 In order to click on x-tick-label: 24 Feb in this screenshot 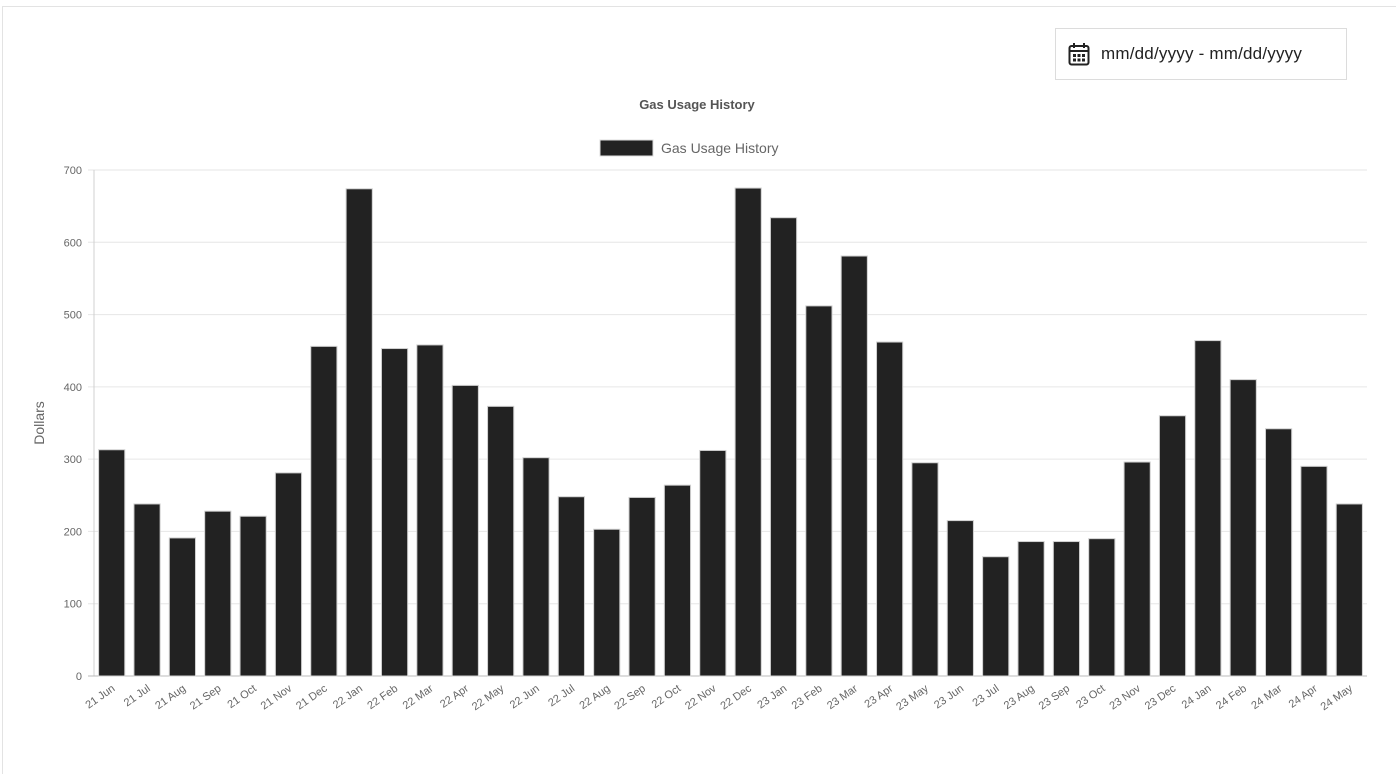, I will do `click(1231, 697)`.